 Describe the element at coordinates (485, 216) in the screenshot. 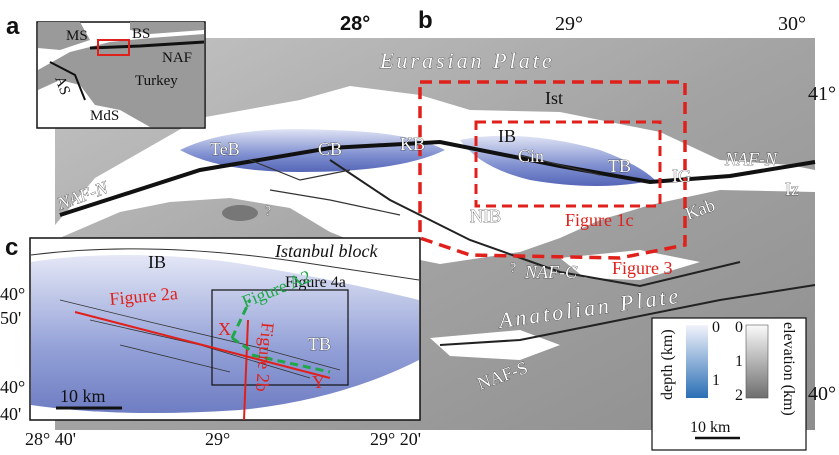

I see `place-label: NIB` at that location.